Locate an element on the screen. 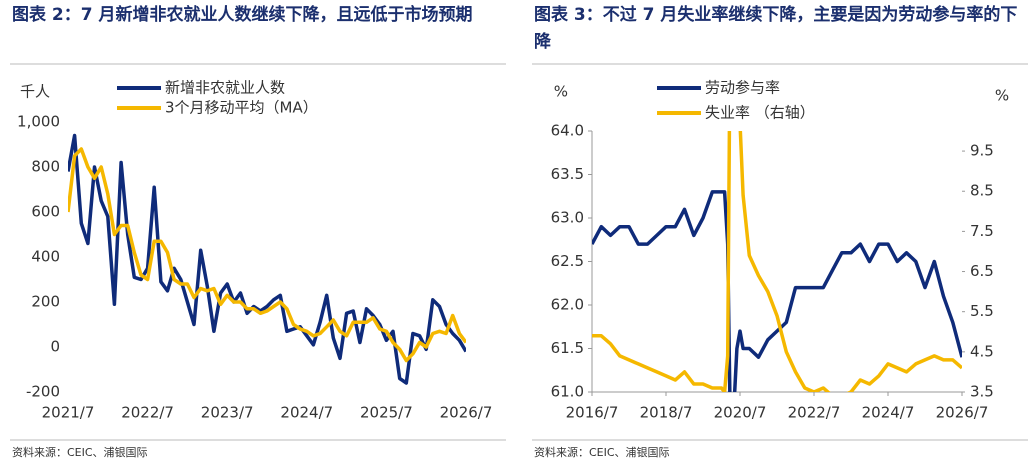  y2-tick-label: 8.5 is located at coordinates (982, 191).